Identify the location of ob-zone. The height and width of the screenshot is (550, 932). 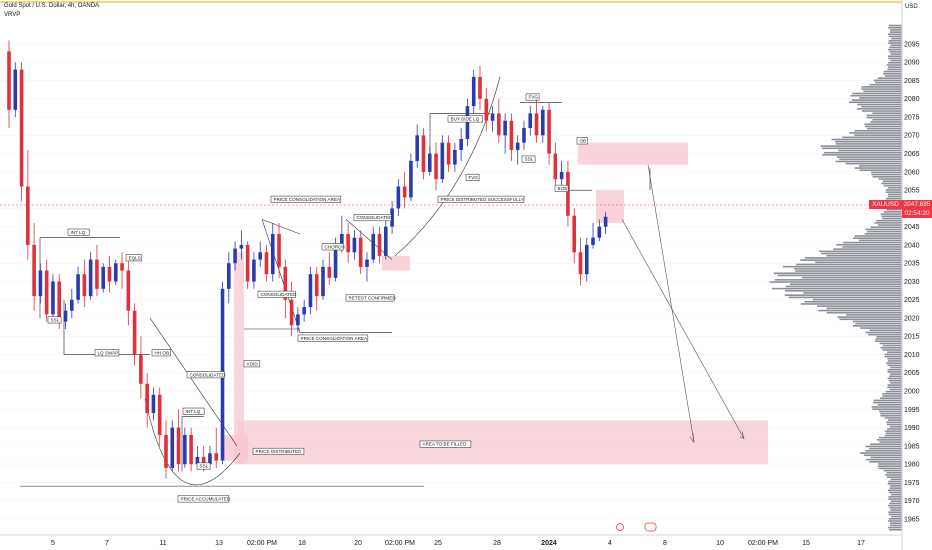
(633, 153).